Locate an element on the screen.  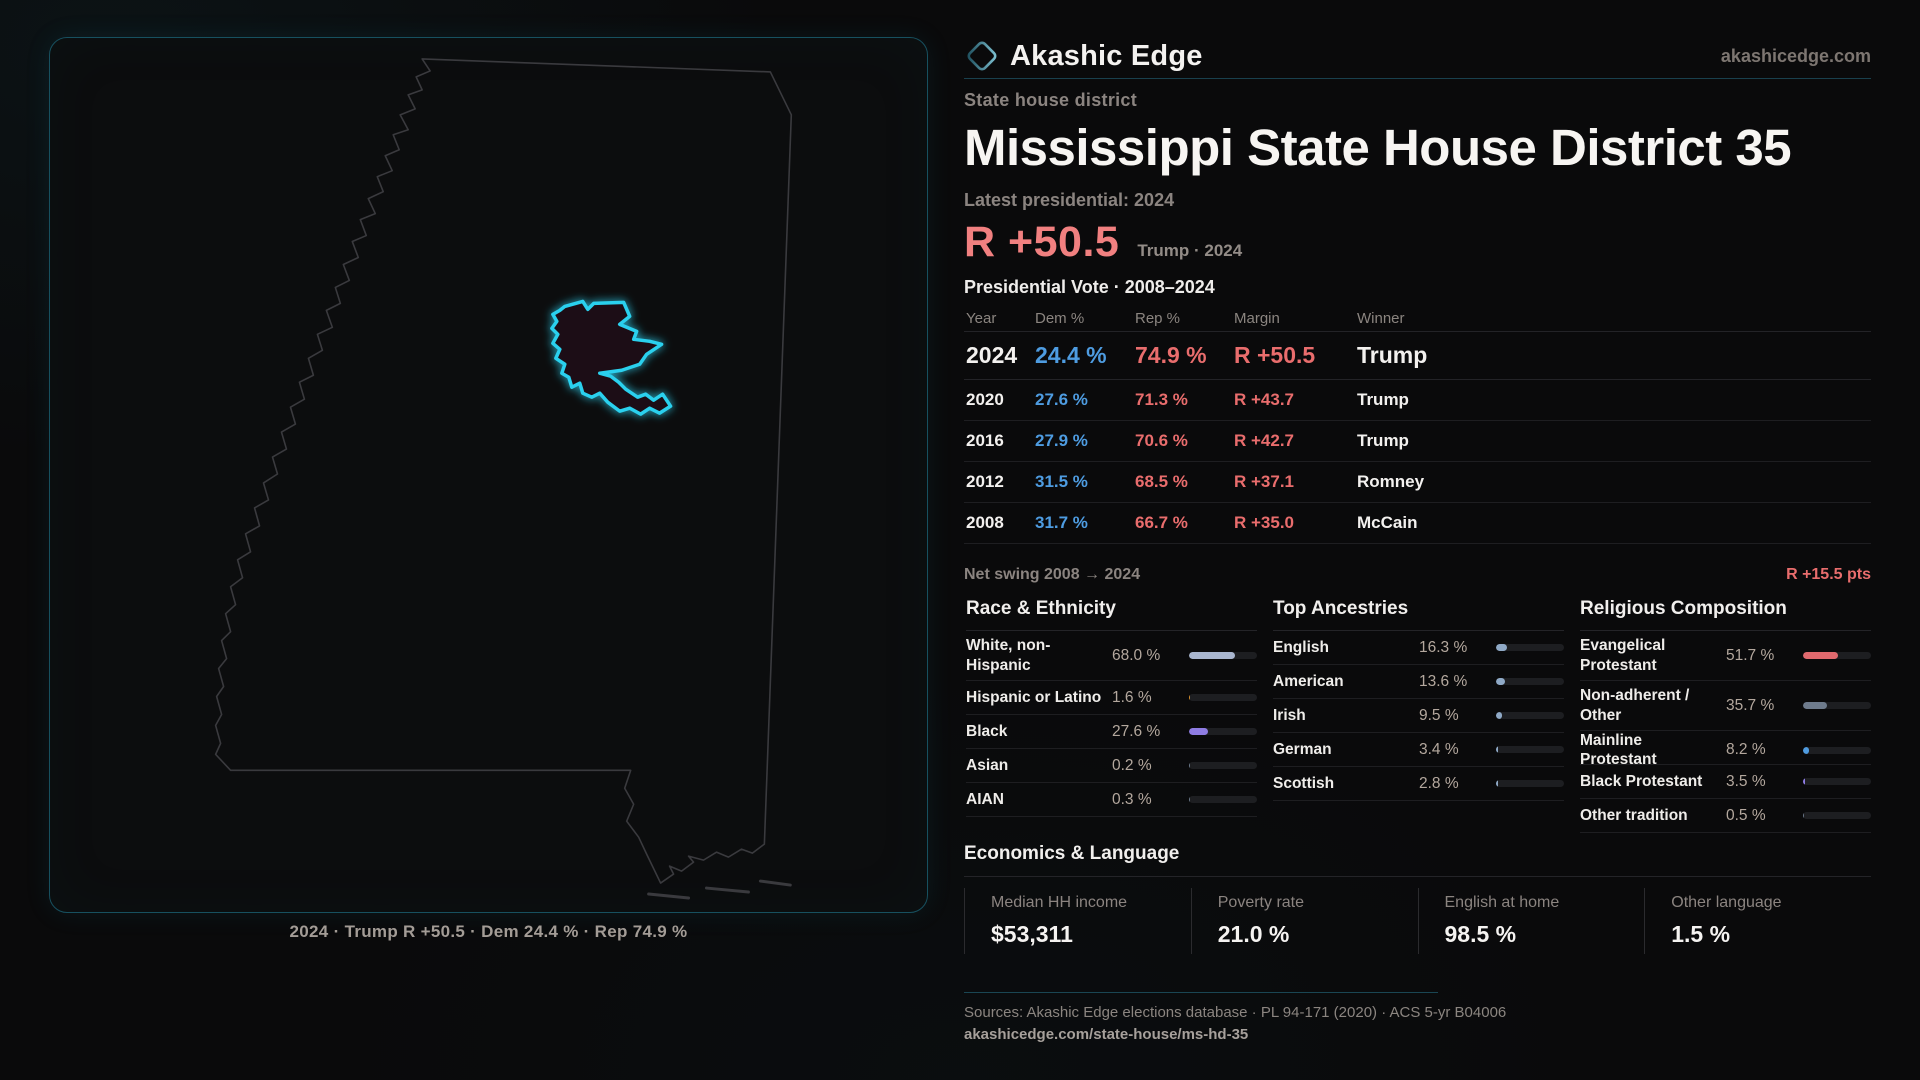
table-row: 2012 31.5 % 68.5 % R +37.1 Romney is located at coordinates (1417, 482).